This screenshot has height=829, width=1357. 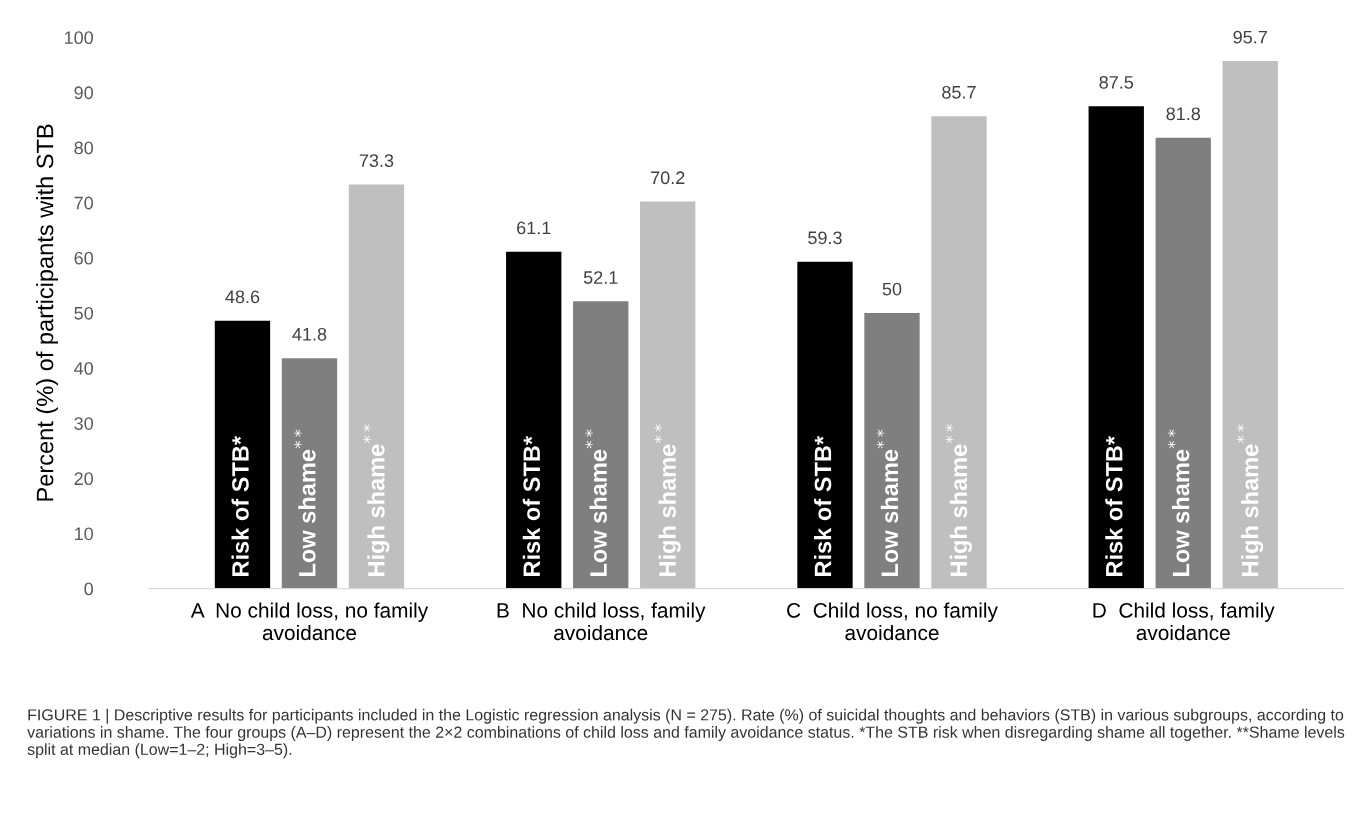 I want to click on data-label: 70.2, so click(x=668, y=178).